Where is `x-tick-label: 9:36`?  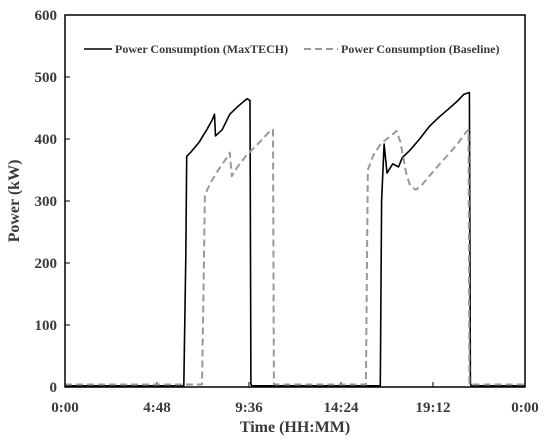
x-tick-label: 9:36 is located at coordinates (249, 408).